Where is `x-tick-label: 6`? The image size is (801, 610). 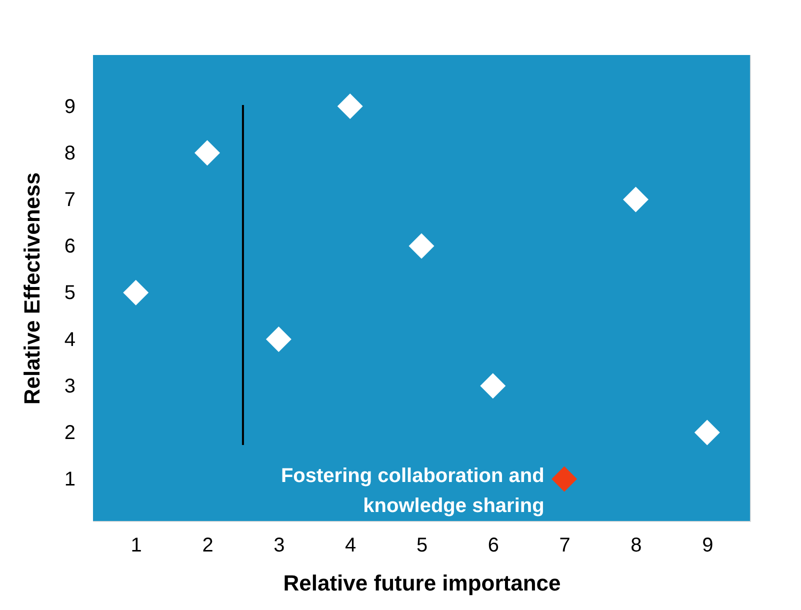 x-tick-label: 6 is located at coordinates (493, 545).